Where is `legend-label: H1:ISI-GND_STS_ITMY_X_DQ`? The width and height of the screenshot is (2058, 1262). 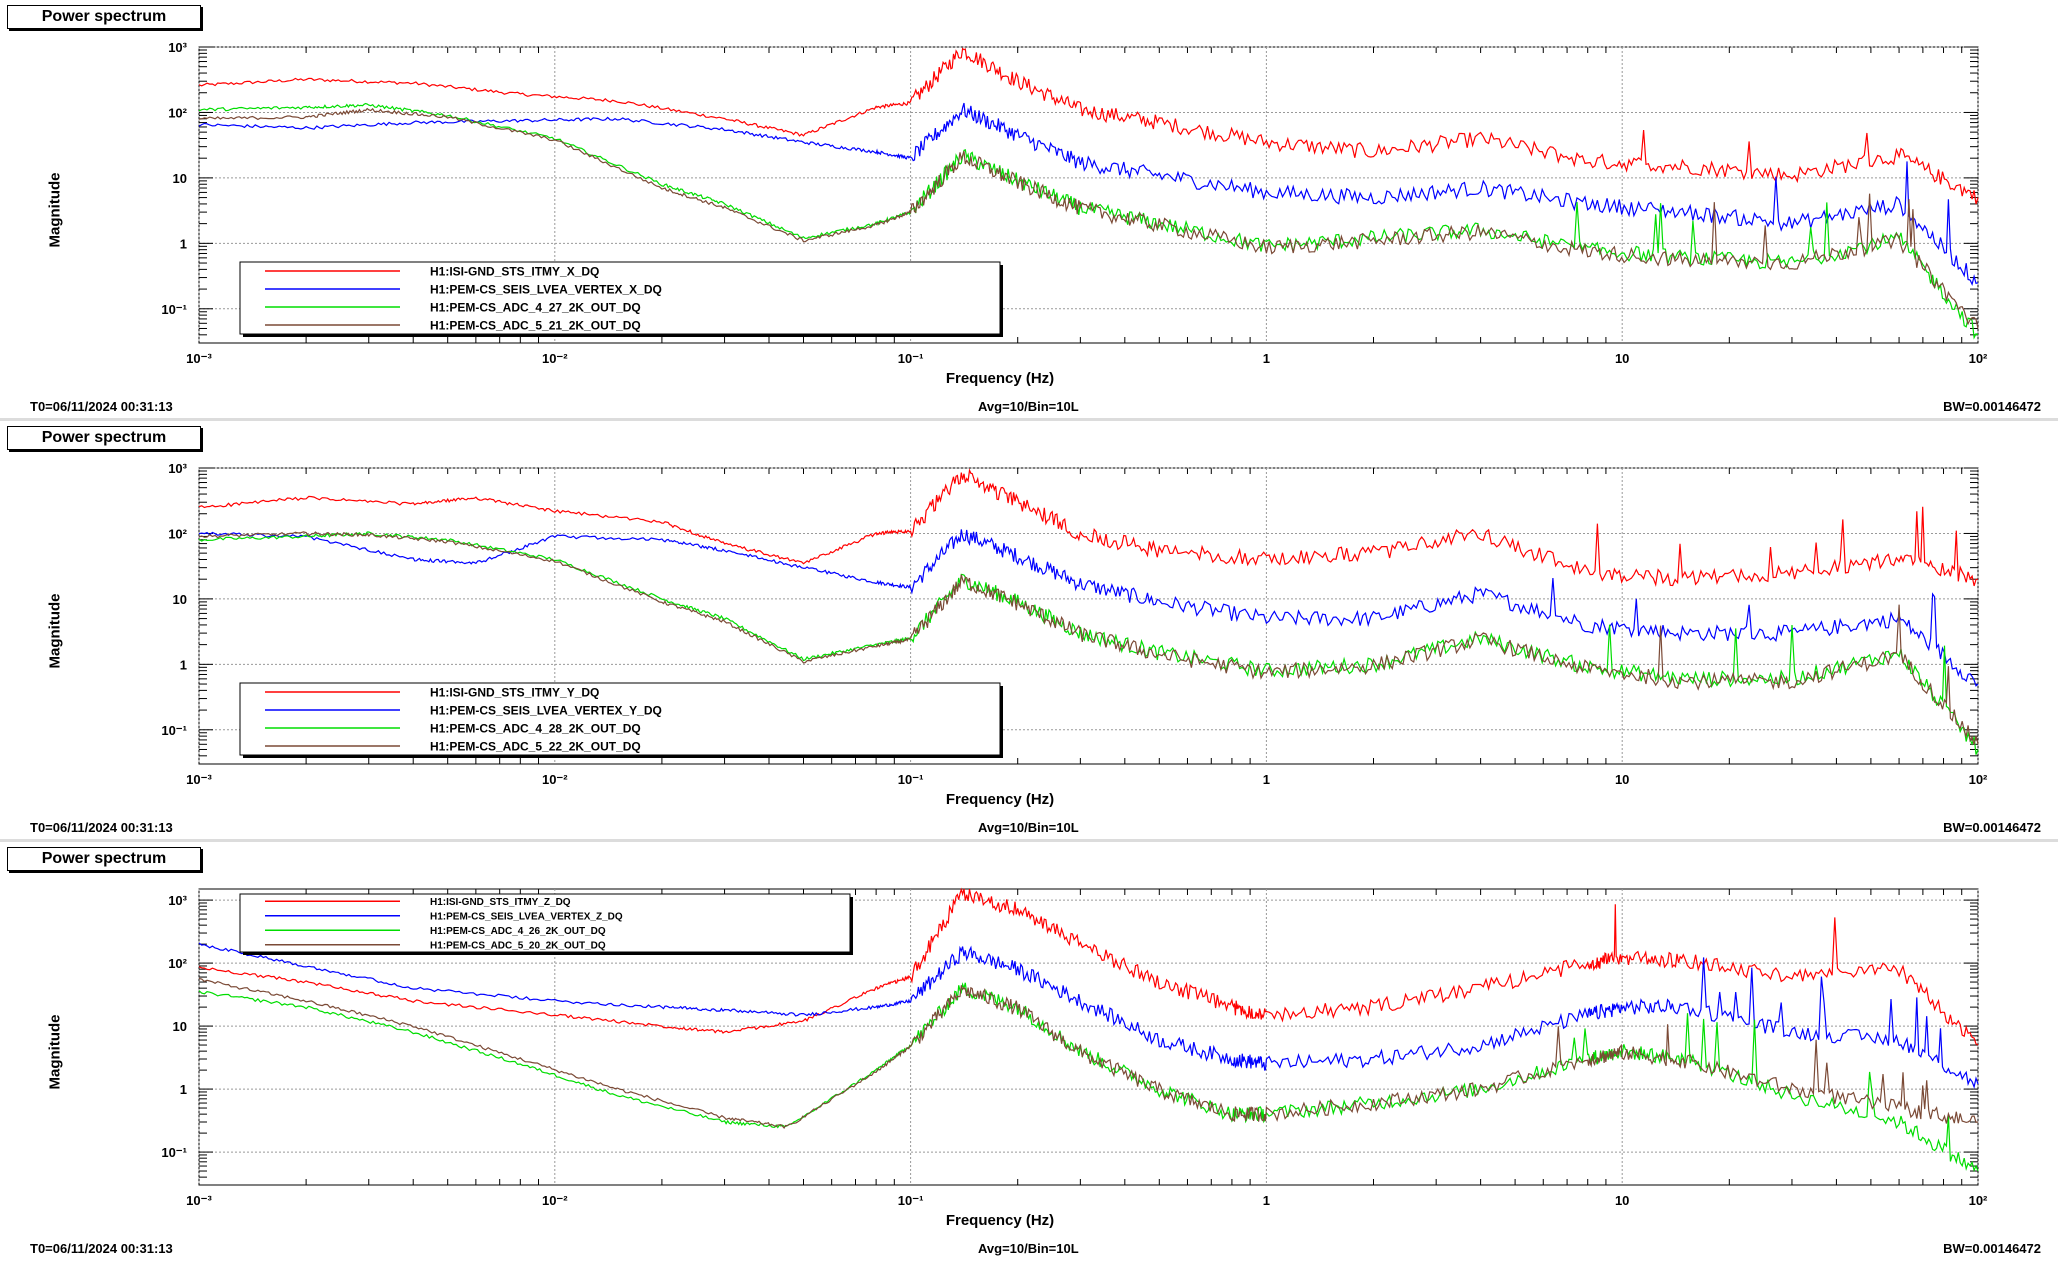
legend-label: H1:ISI-GND_STS_ITMY_X_DQ is located at coordinates (514, 272).